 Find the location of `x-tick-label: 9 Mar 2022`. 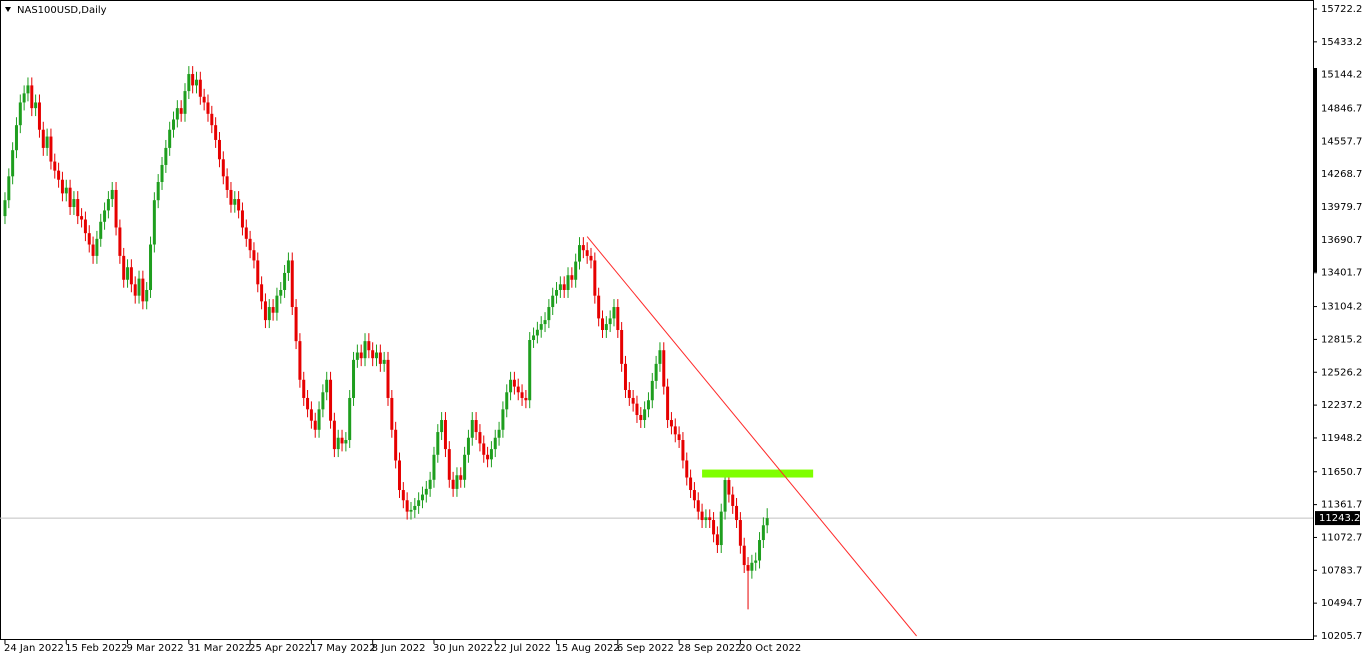

x-tick-label: 9 Mar 2022 is located at coordinates (155, 648).